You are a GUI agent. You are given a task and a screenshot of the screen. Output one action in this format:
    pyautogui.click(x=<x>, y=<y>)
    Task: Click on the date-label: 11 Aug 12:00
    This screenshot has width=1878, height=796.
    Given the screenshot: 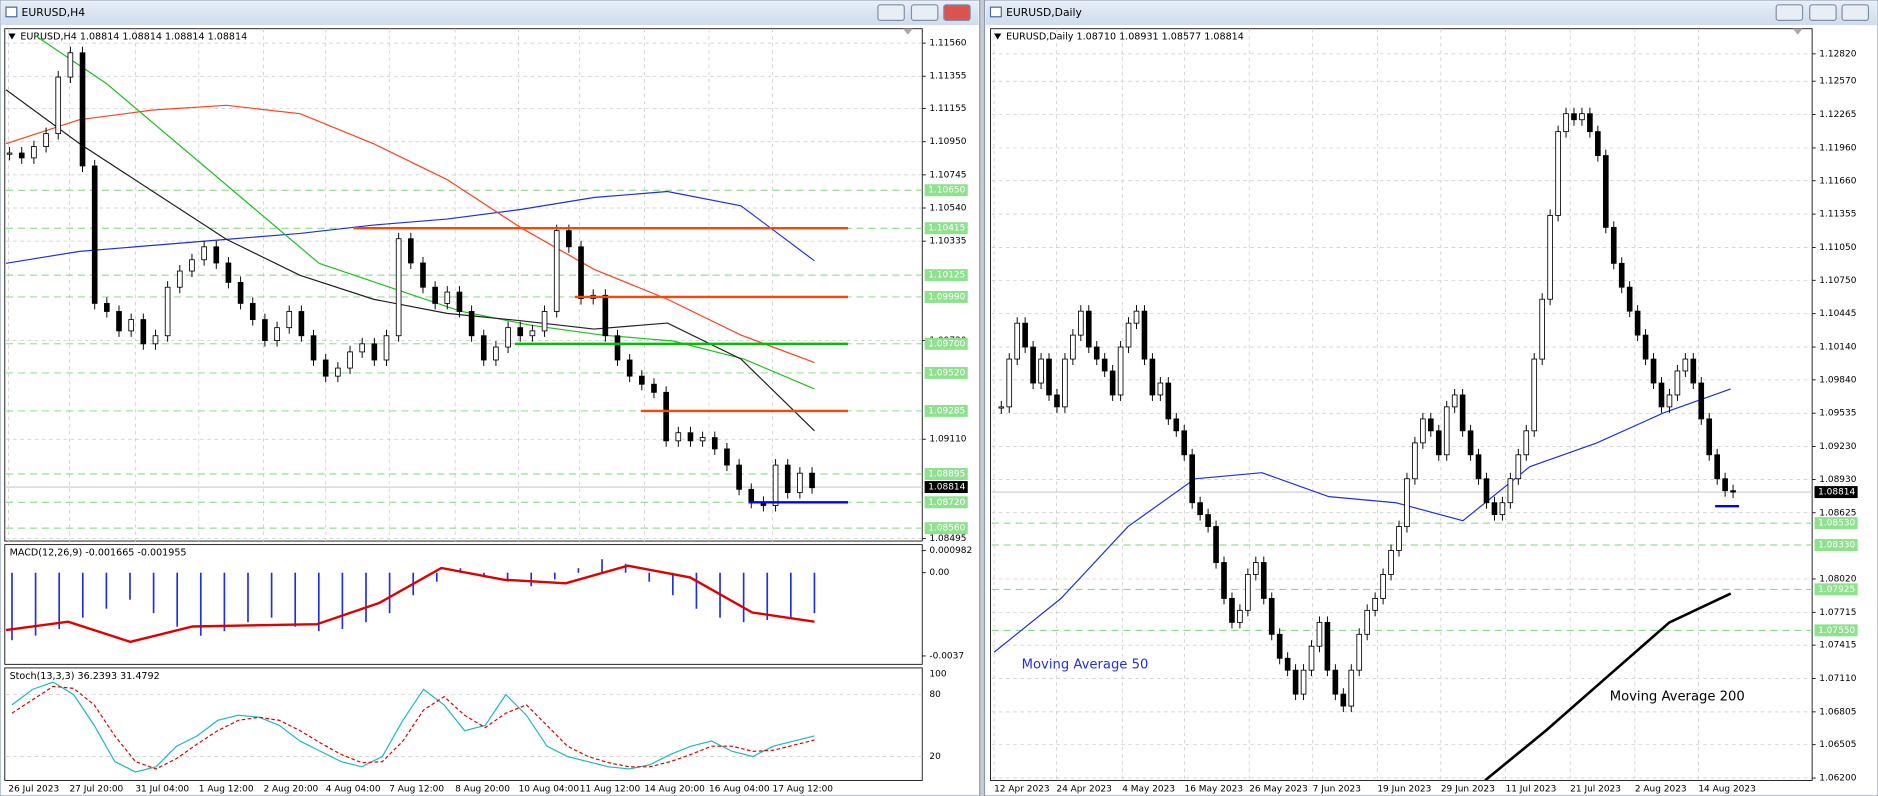 What is the action you would take?
    pyautogui.click(x=610, y=789)
    